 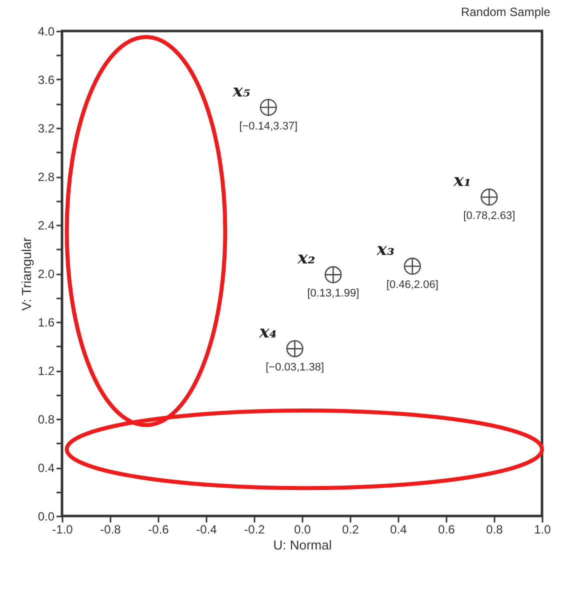 I want to click on y-tick-label: 4.0, so click(x=46, y=31).